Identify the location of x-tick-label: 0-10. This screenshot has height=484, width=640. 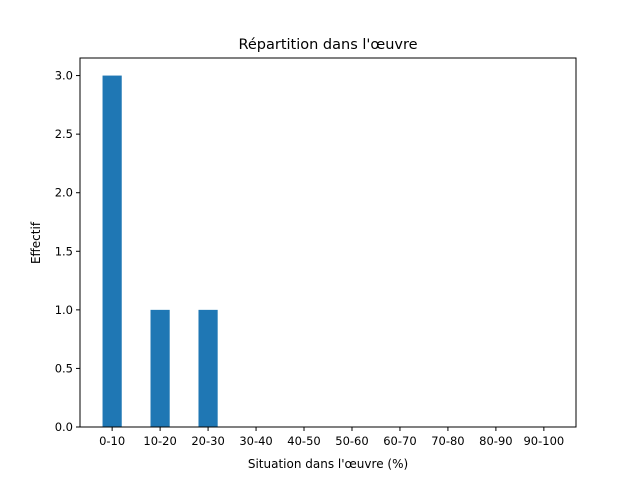
(112, 441).